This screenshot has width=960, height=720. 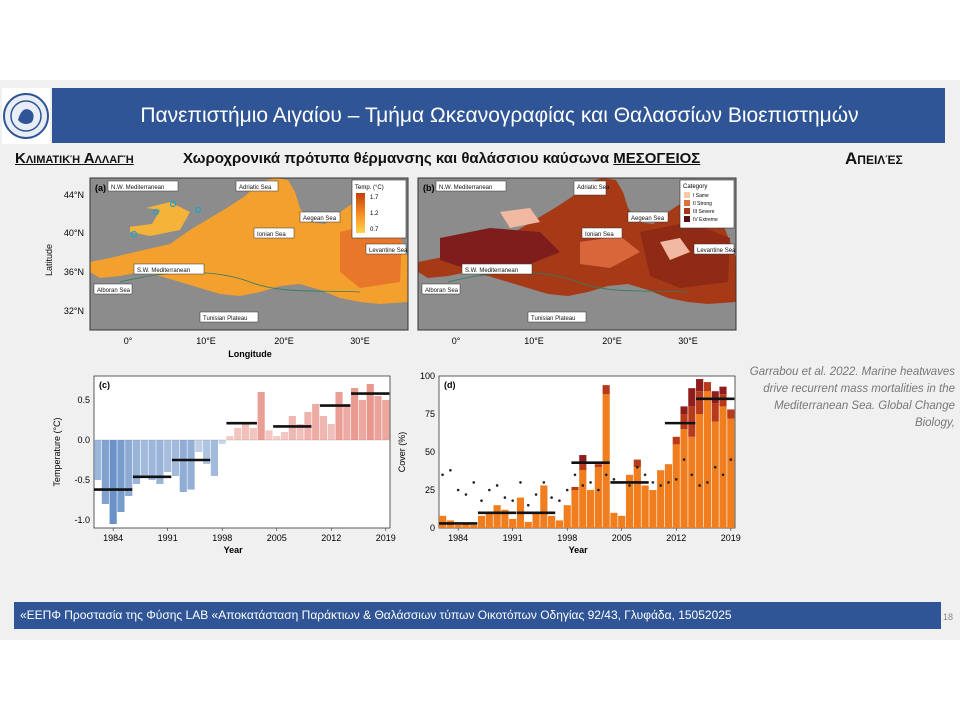 I want to click on lat-tick: 36°N, so click(x=74, y=272).